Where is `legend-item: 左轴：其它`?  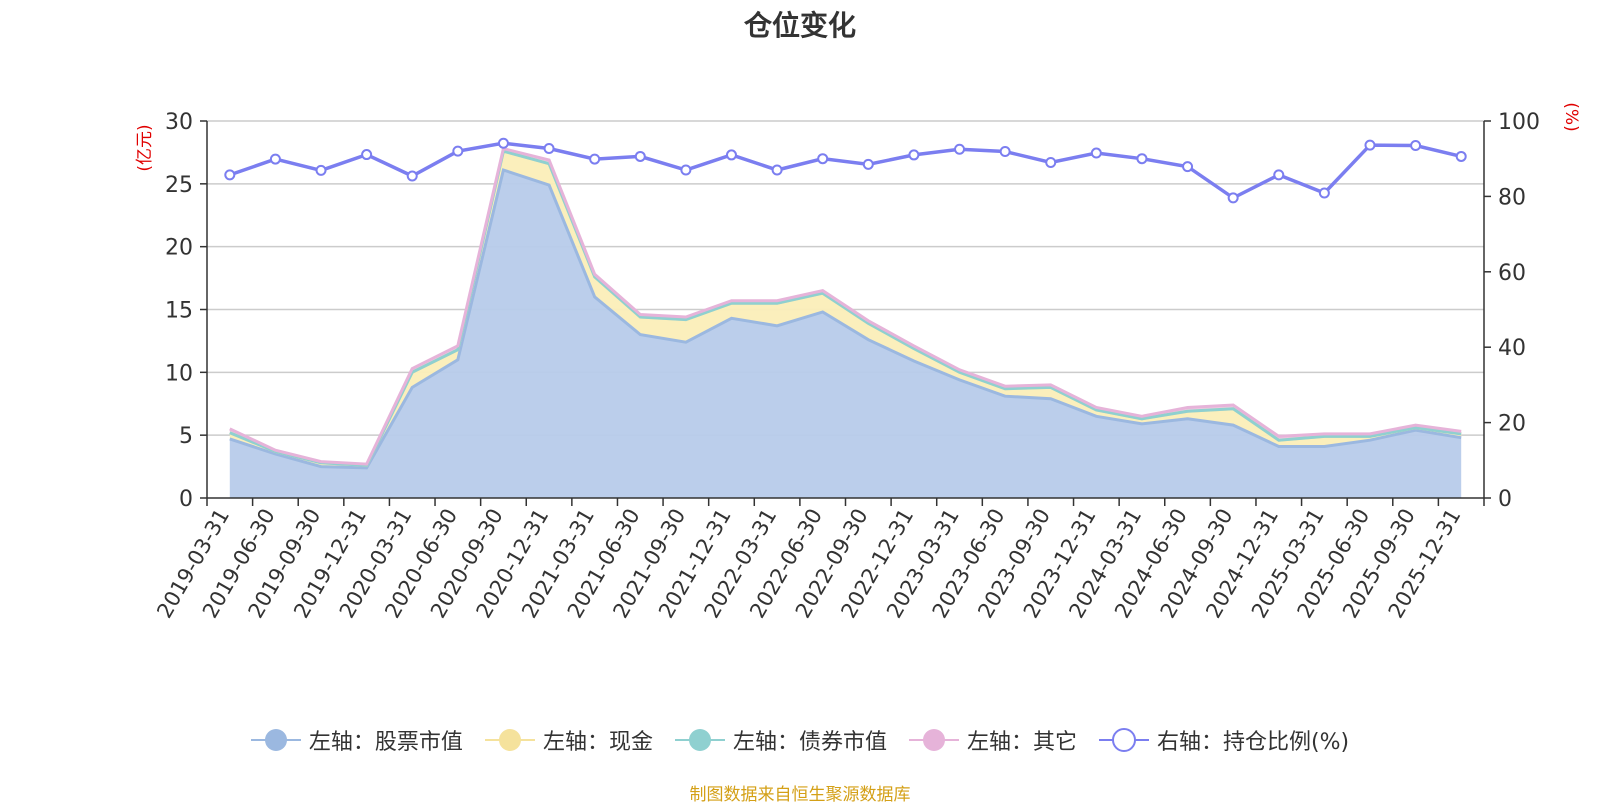
legend-item: 左轴：其它 is located at coordinates (992, 740).